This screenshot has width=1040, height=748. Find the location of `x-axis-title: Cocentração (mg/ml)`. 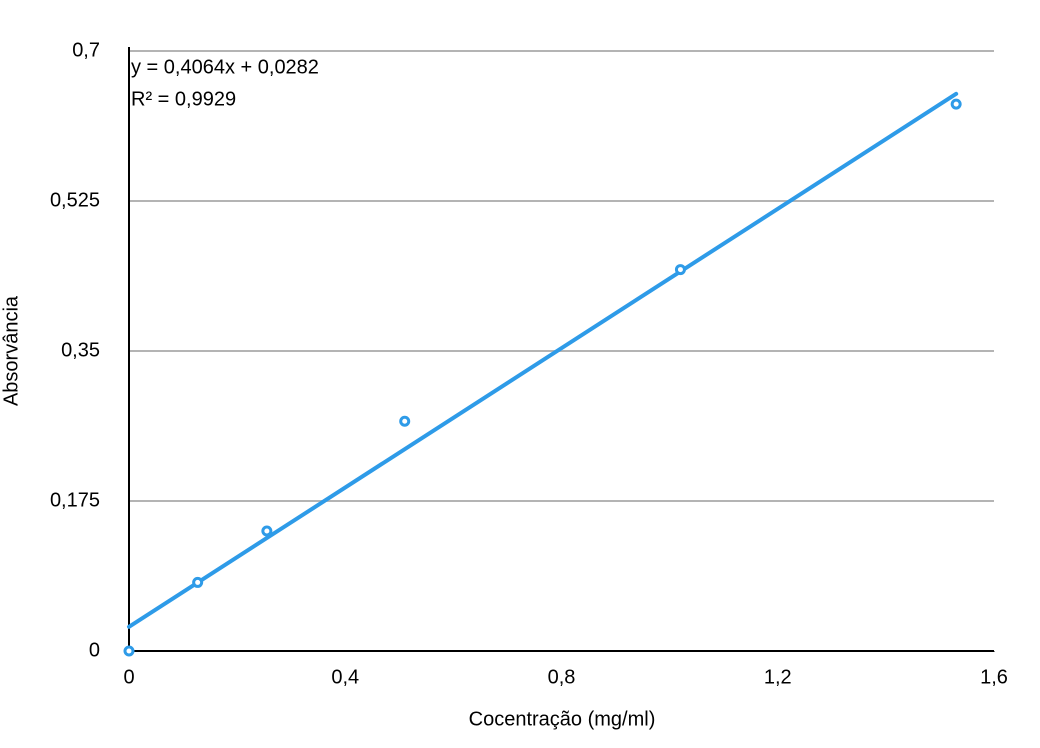

x-axis-title: Cocentração (mg/ml) is located at coordinates (562, 719).